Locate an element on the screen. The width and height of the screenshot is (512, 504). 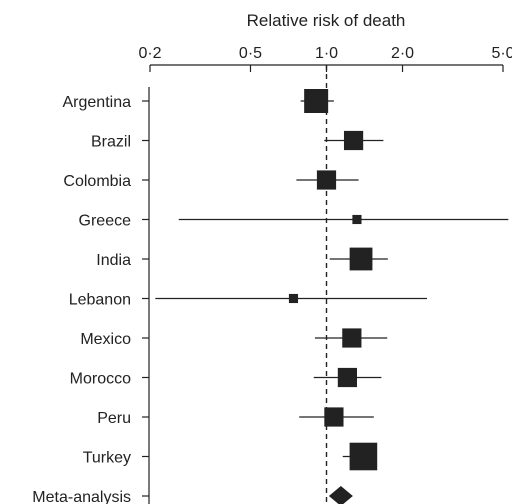
x-tick-label: 1·0 is located at coordinates (326, 53).